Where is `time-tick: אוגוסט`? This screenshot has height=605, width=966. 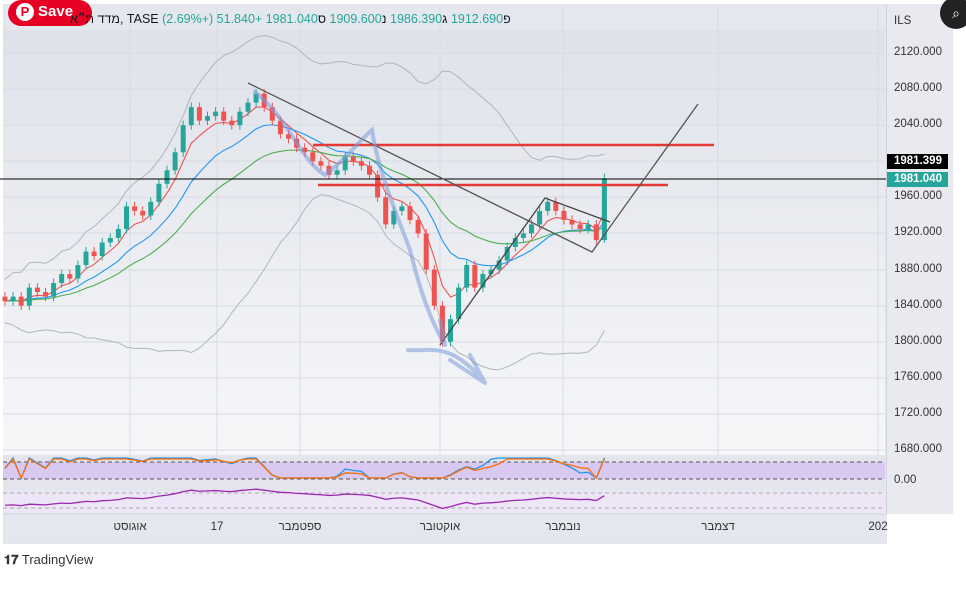 time-tick: אוגוסט is located at coordinates (130, 527).